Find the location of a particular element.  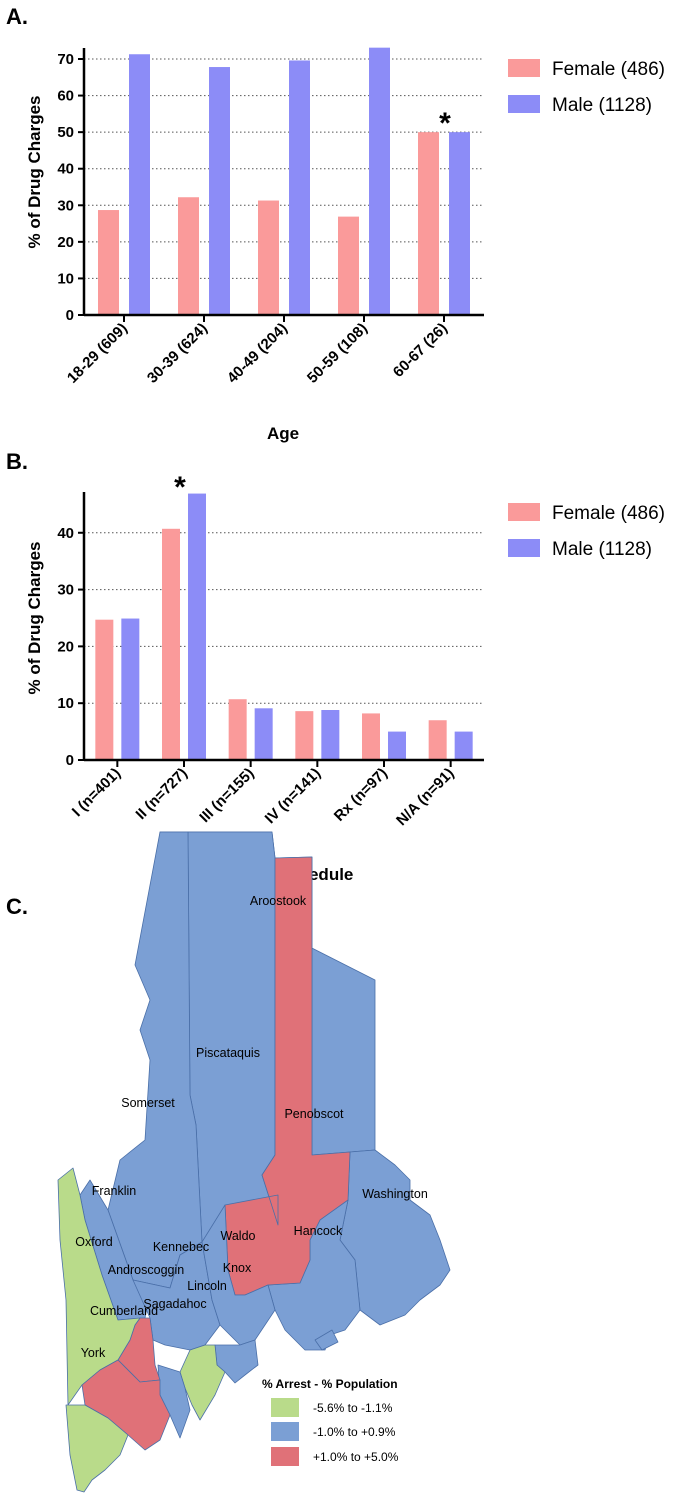

county-label-kennebec: Kennebec is located at coordinates (181, 1247).